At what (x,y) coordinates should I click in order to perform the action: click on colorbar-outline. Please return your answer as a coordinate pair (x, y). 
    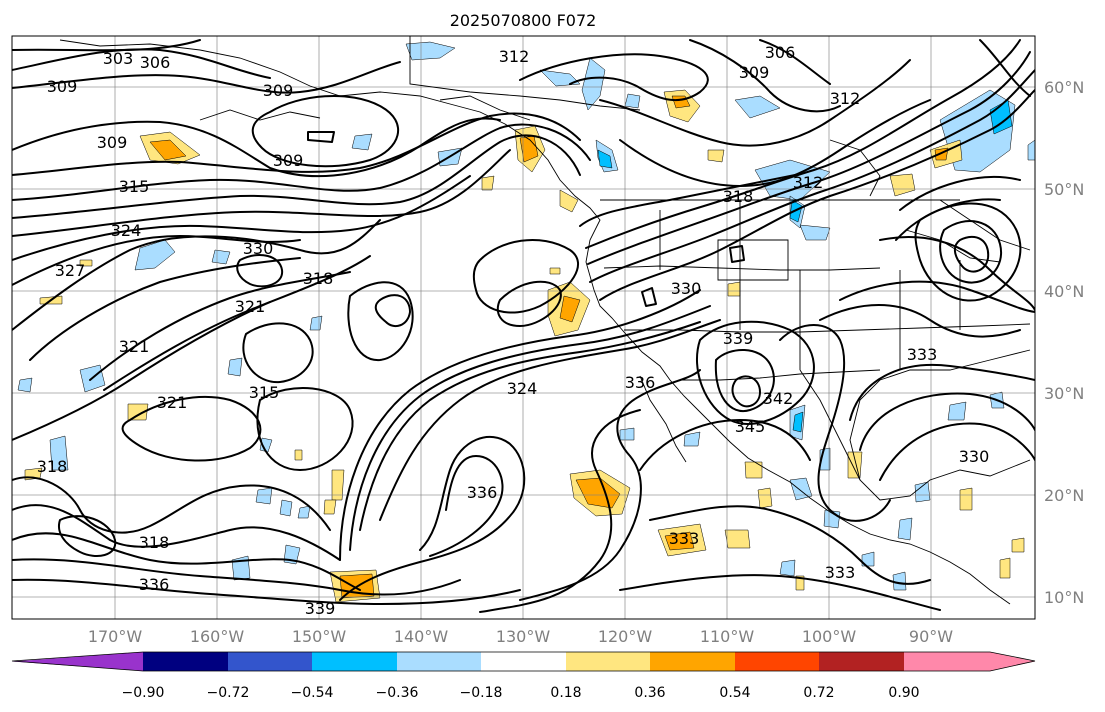
    Looking at the image, I should click on (523, 661).